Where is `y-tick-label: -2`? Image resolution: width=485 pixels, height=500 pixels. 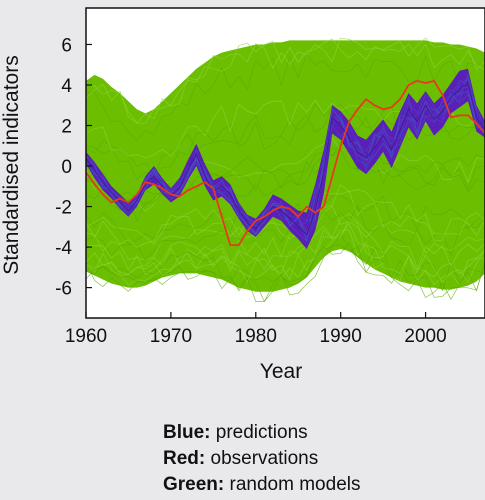
y-tick-label: -2 is located at coordinates (63, 208).